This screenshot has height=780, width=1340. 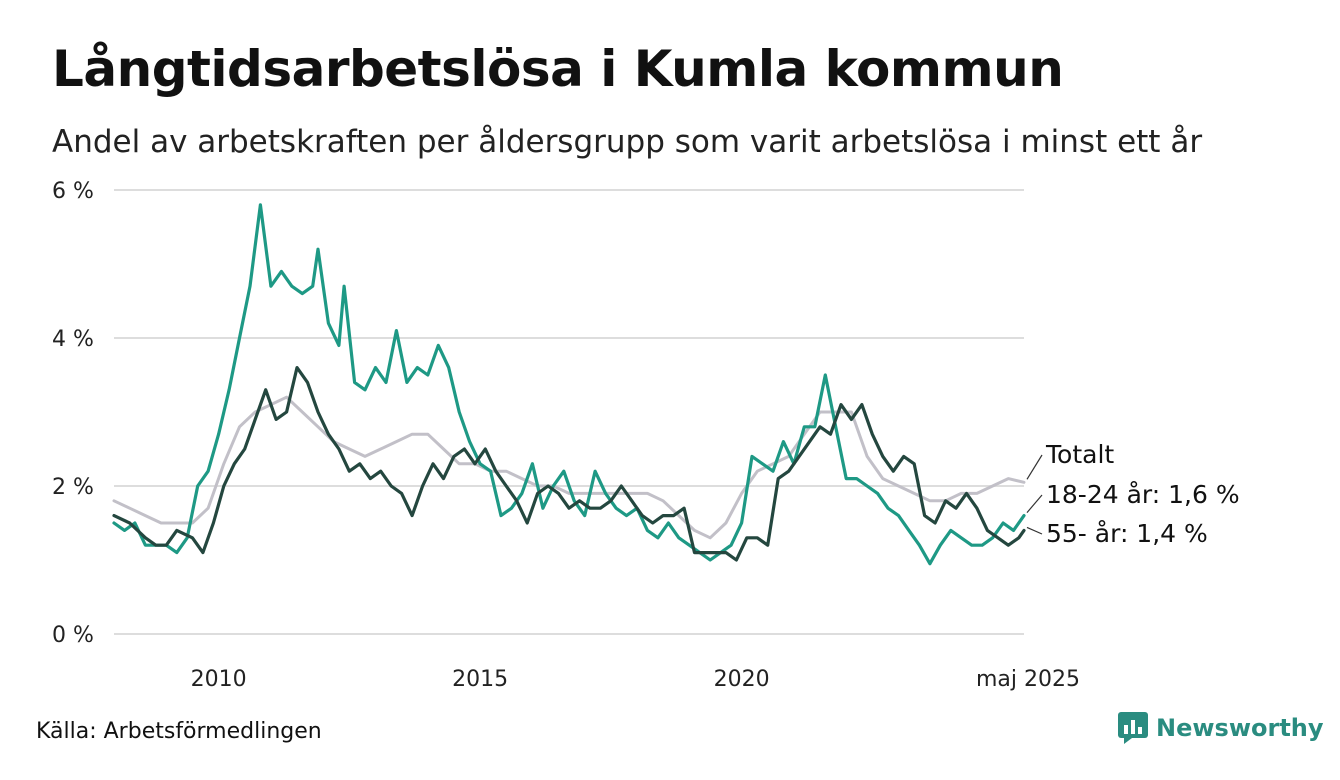 I want to click on end-labels: Totalt 18-24 år: 1,6 % 55- år: 1,4 %, so click(x=1133, y=494).